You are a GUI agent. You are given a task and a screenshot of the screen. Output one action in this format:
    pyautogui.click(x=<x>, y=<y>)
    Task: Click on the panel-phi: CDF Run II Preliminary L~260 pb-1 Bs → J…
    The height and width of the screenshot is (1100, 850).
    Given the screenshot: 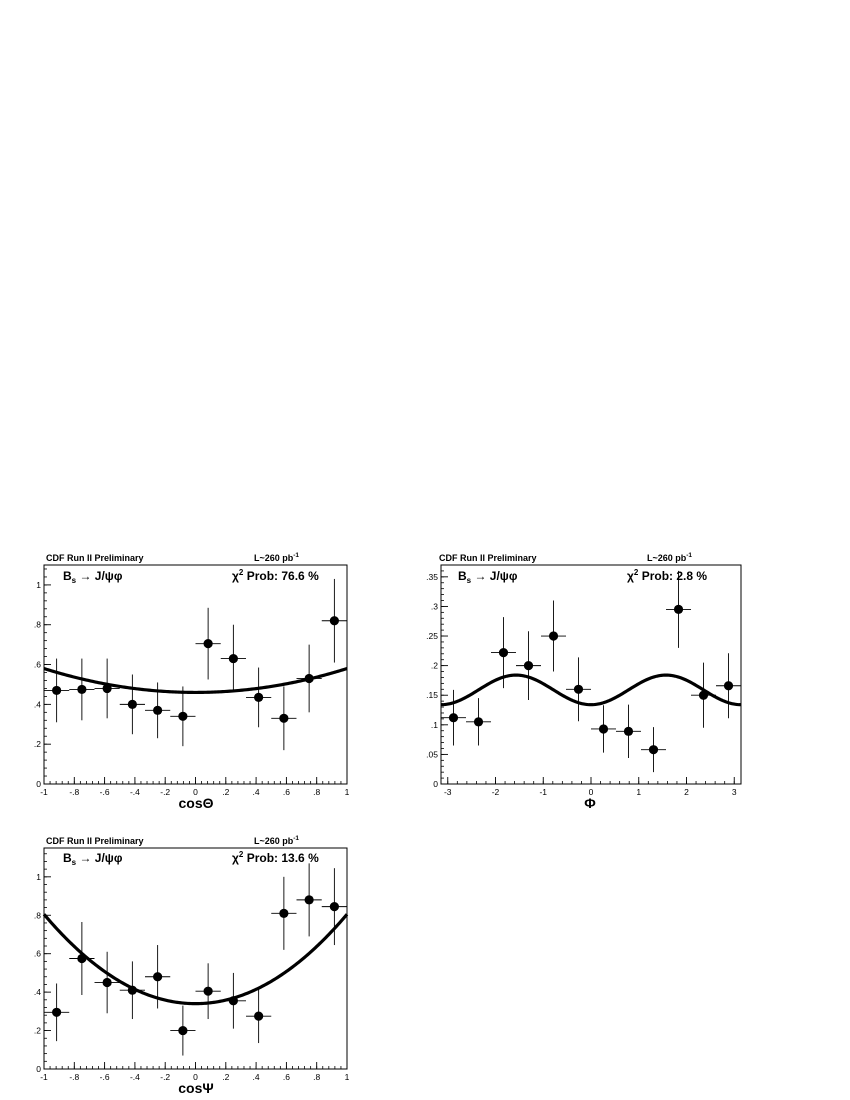 What is the action you would take?
    pyautogui.click(x=584, y=681)
    